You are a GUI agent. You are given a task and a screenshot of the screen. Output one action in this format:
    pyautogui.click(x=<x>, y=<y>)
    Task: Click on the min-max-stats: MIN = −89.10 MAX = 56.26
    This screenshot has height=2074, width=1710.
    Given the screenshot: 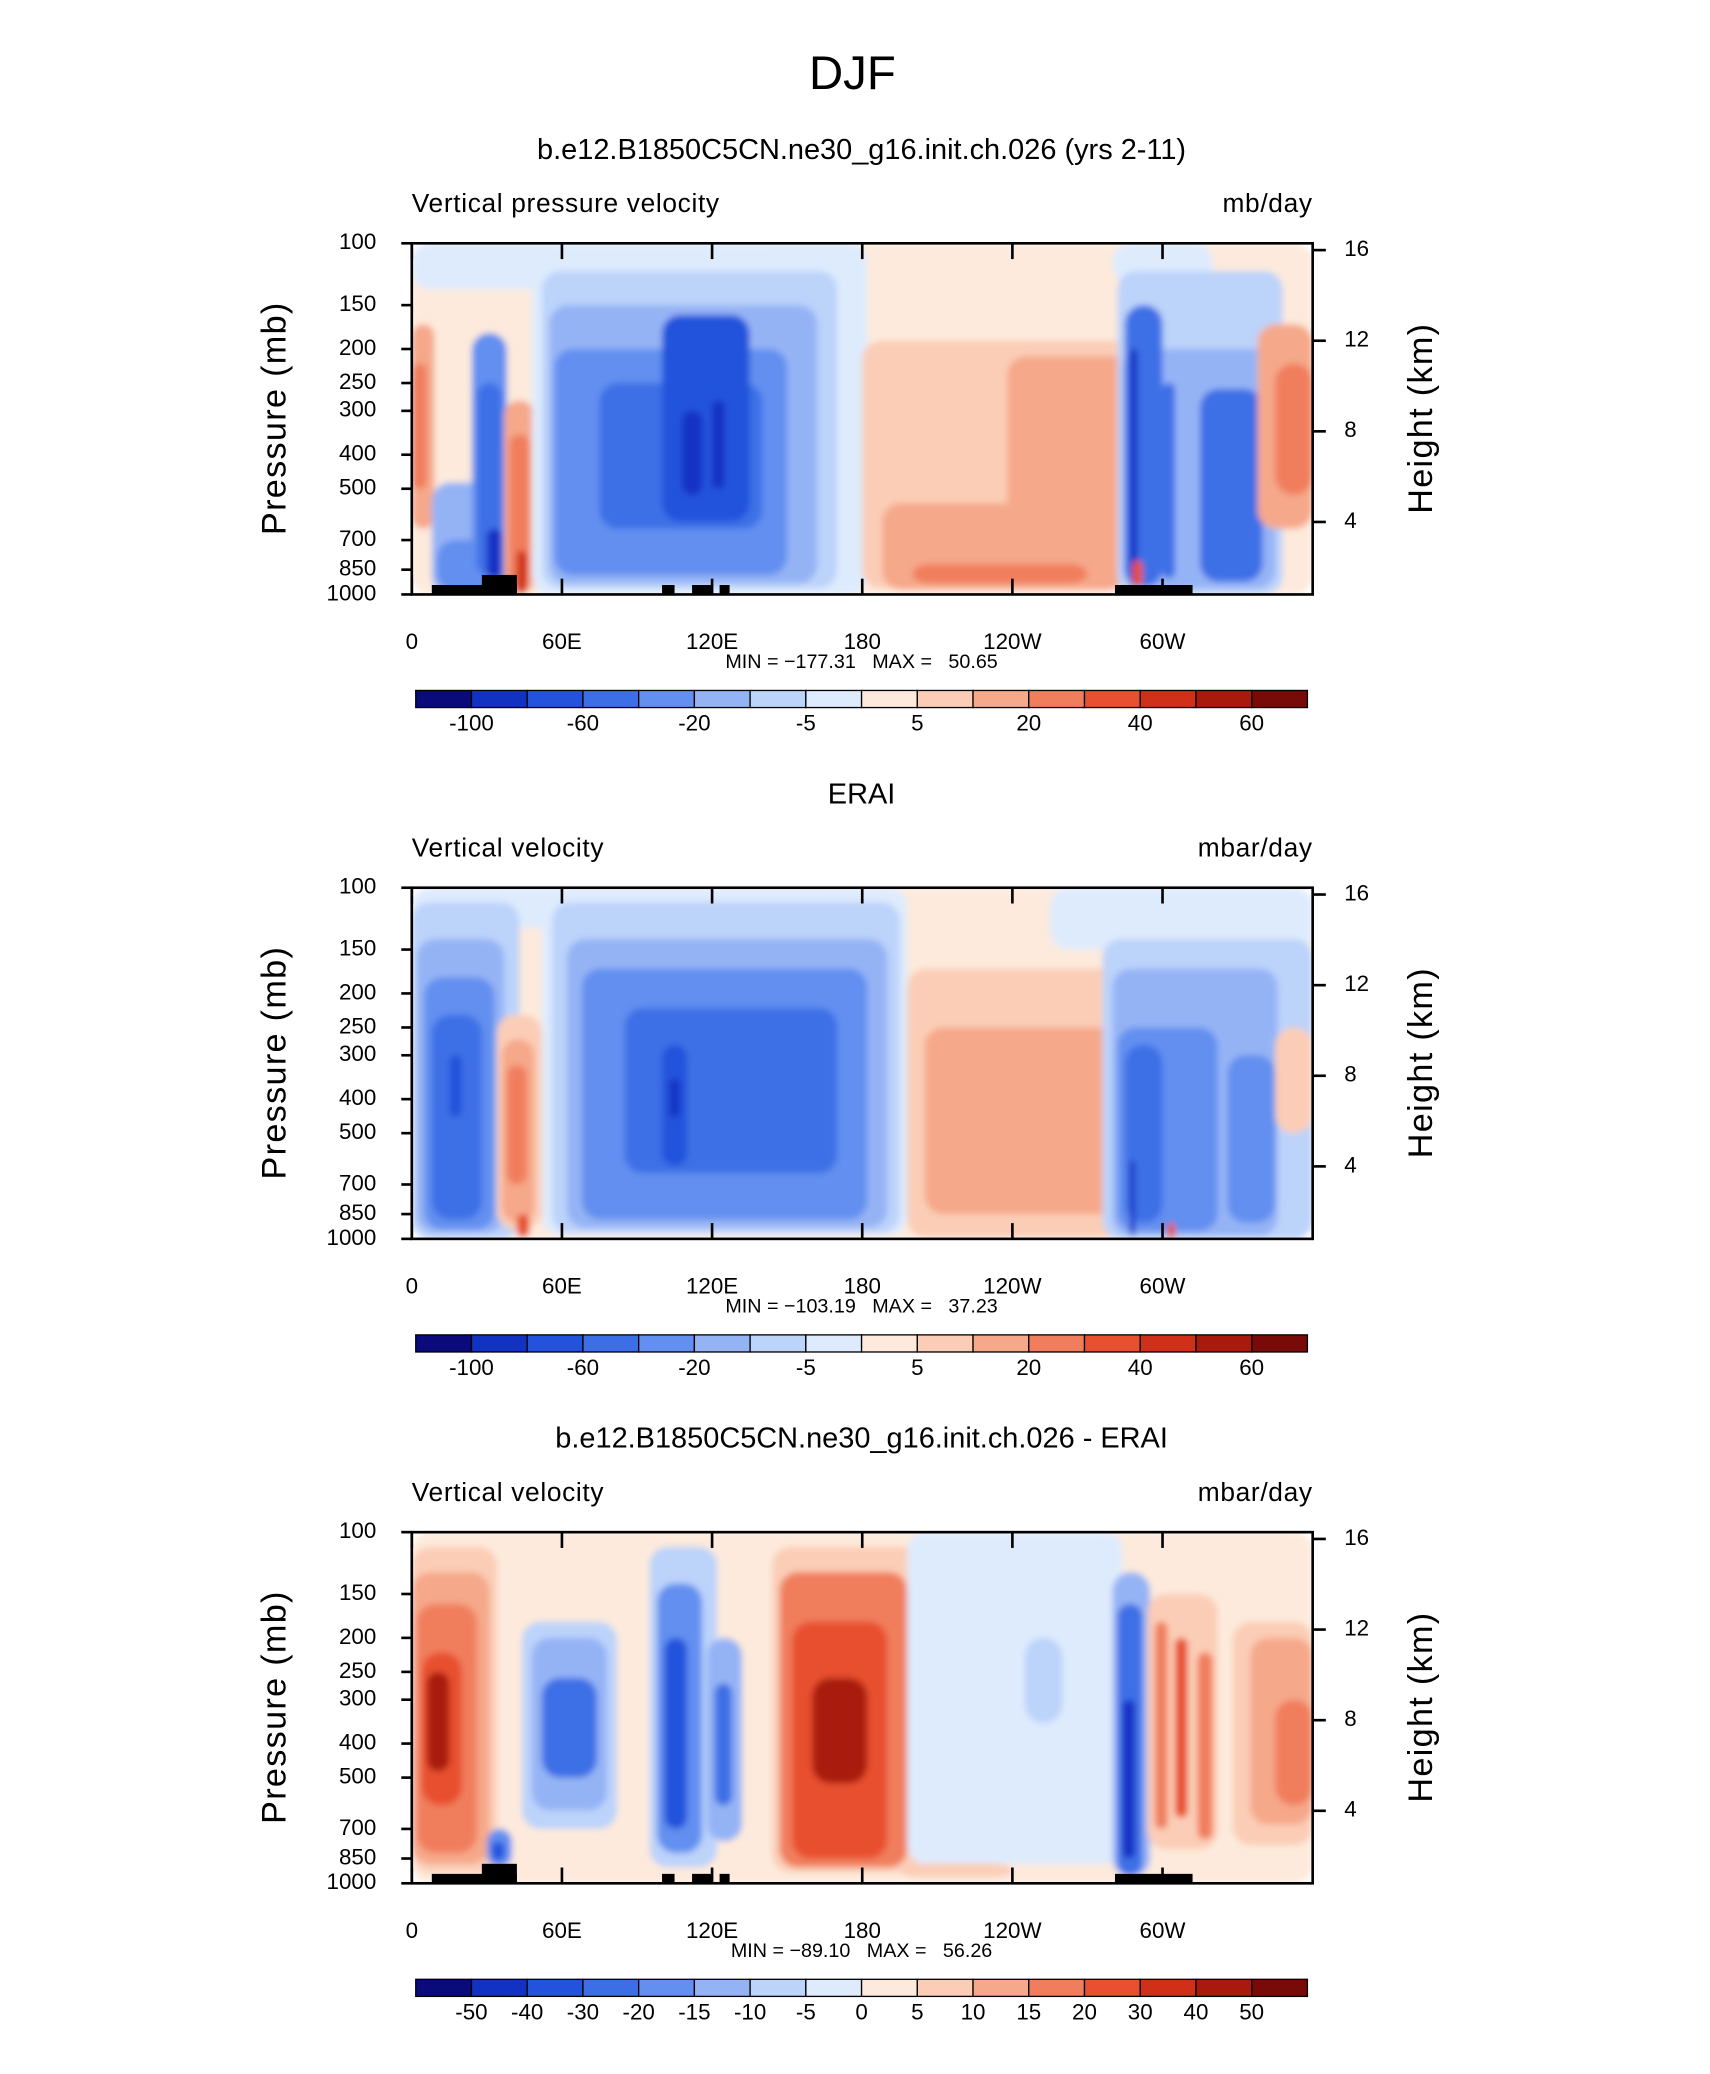 What is the action you would take?
    pyautogui.click(x=861, y=1951)
    